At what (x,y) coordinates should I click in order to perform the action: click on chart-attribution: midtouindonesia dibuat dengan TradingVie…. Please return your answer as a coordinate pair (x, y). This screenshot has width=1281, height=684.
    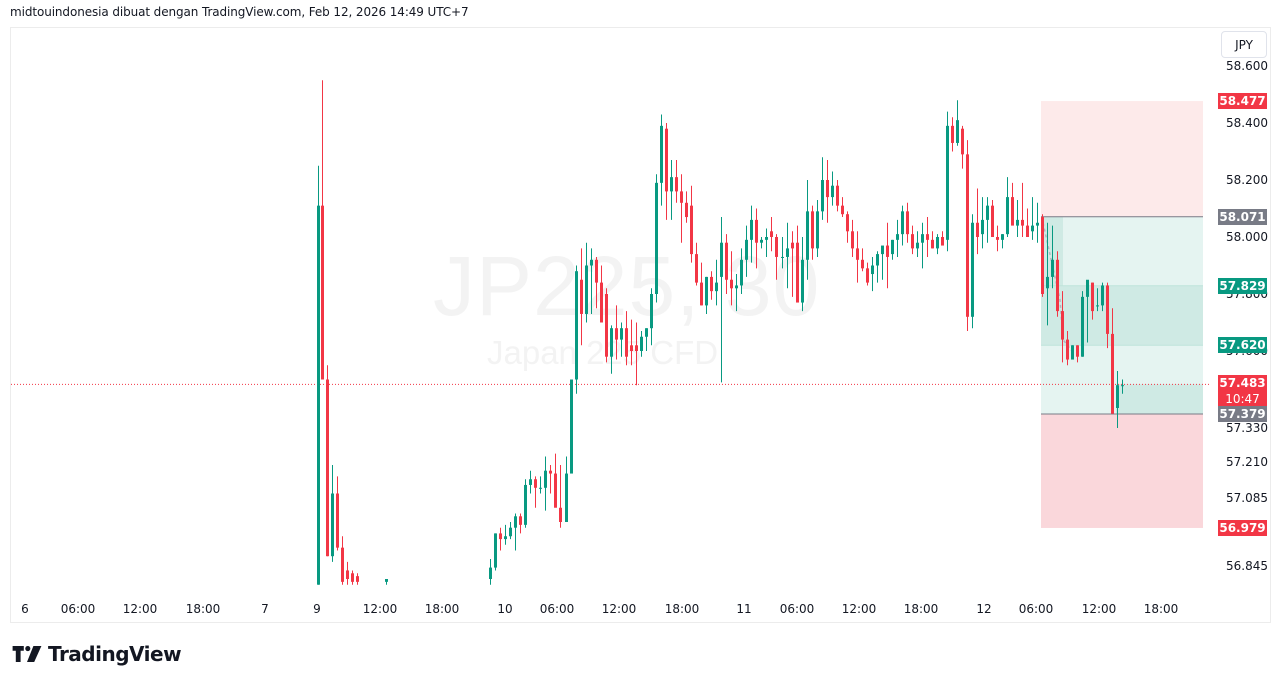
    Looking at the image, I should click on (239, 12).